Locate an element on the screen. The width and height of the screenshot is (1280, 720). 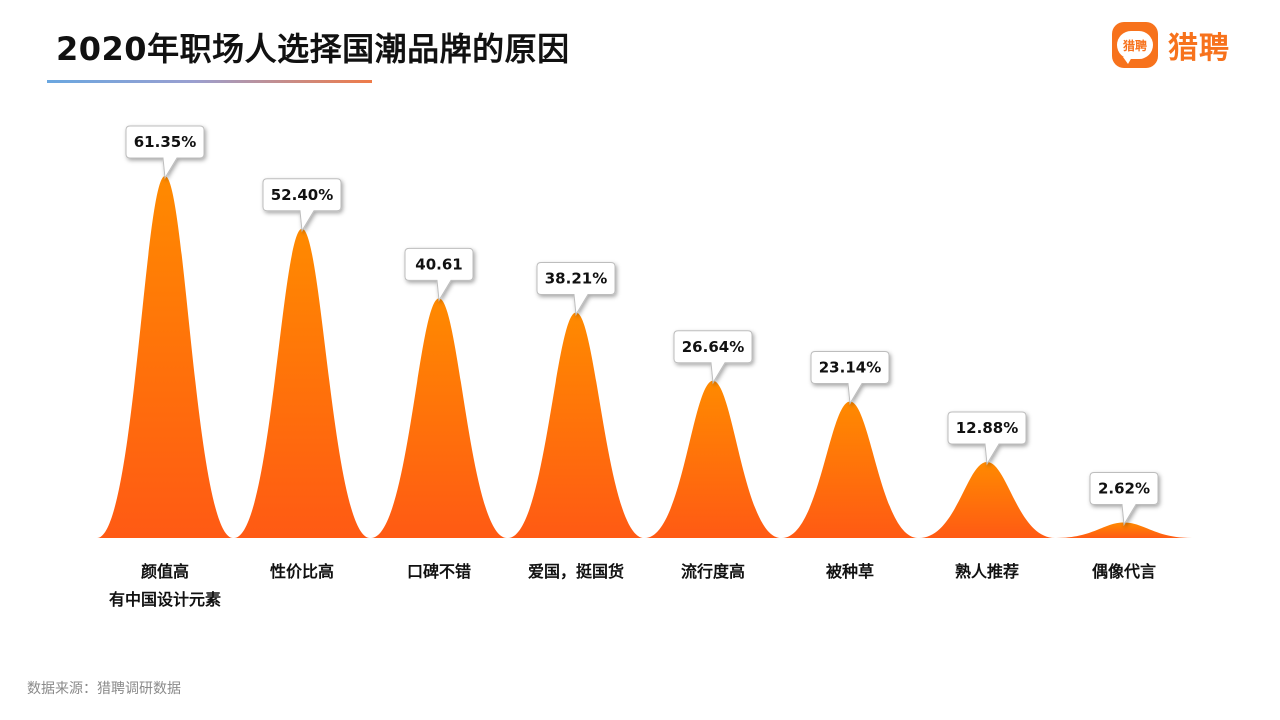
category-label-line: 性价比高 is located at coordinates (301, 571).